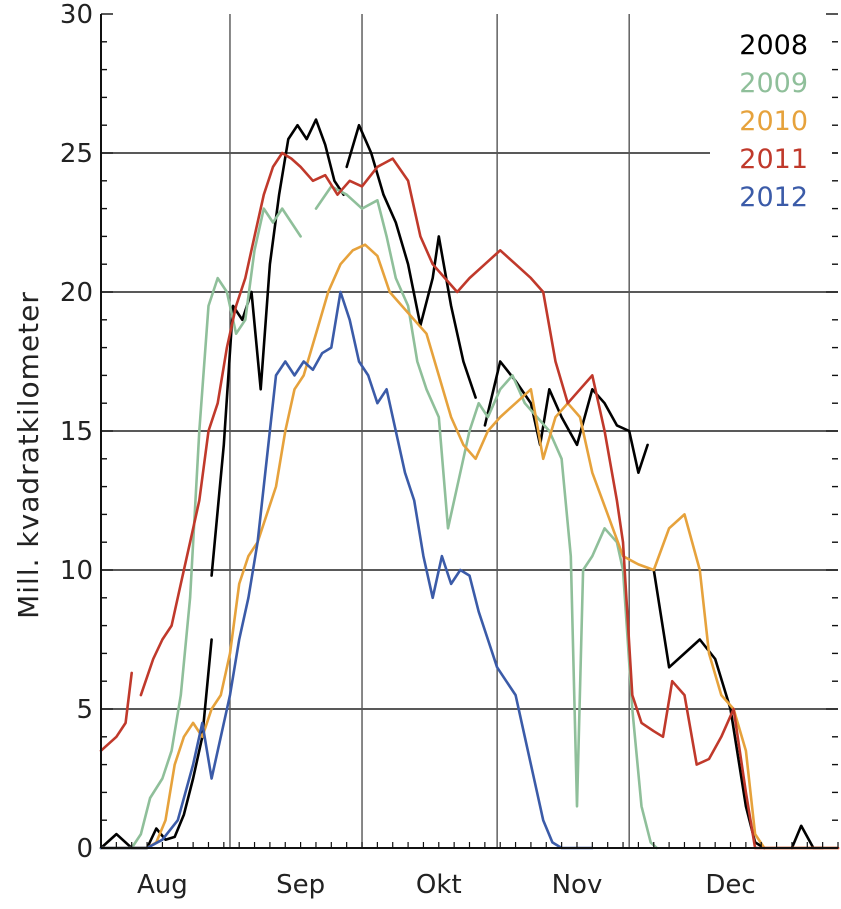 The width and height of the screenshot is (841, 909). I want to click on y-tick-label-20: 20, so click(76, 293).